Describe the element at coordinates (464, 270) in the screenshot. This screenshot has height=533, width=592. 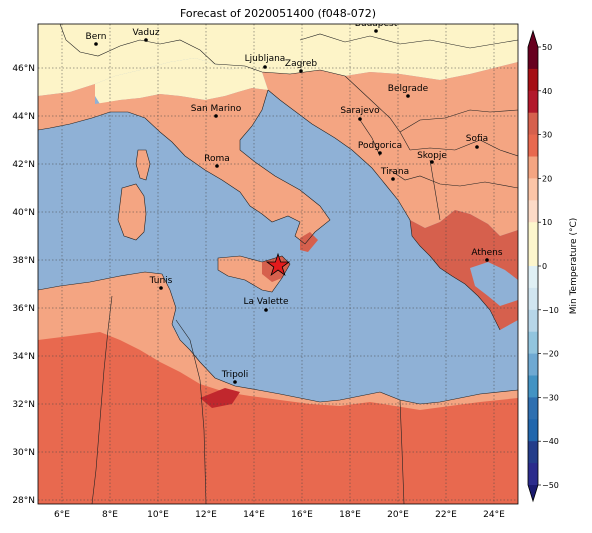
I see `greece-hot` at that location.